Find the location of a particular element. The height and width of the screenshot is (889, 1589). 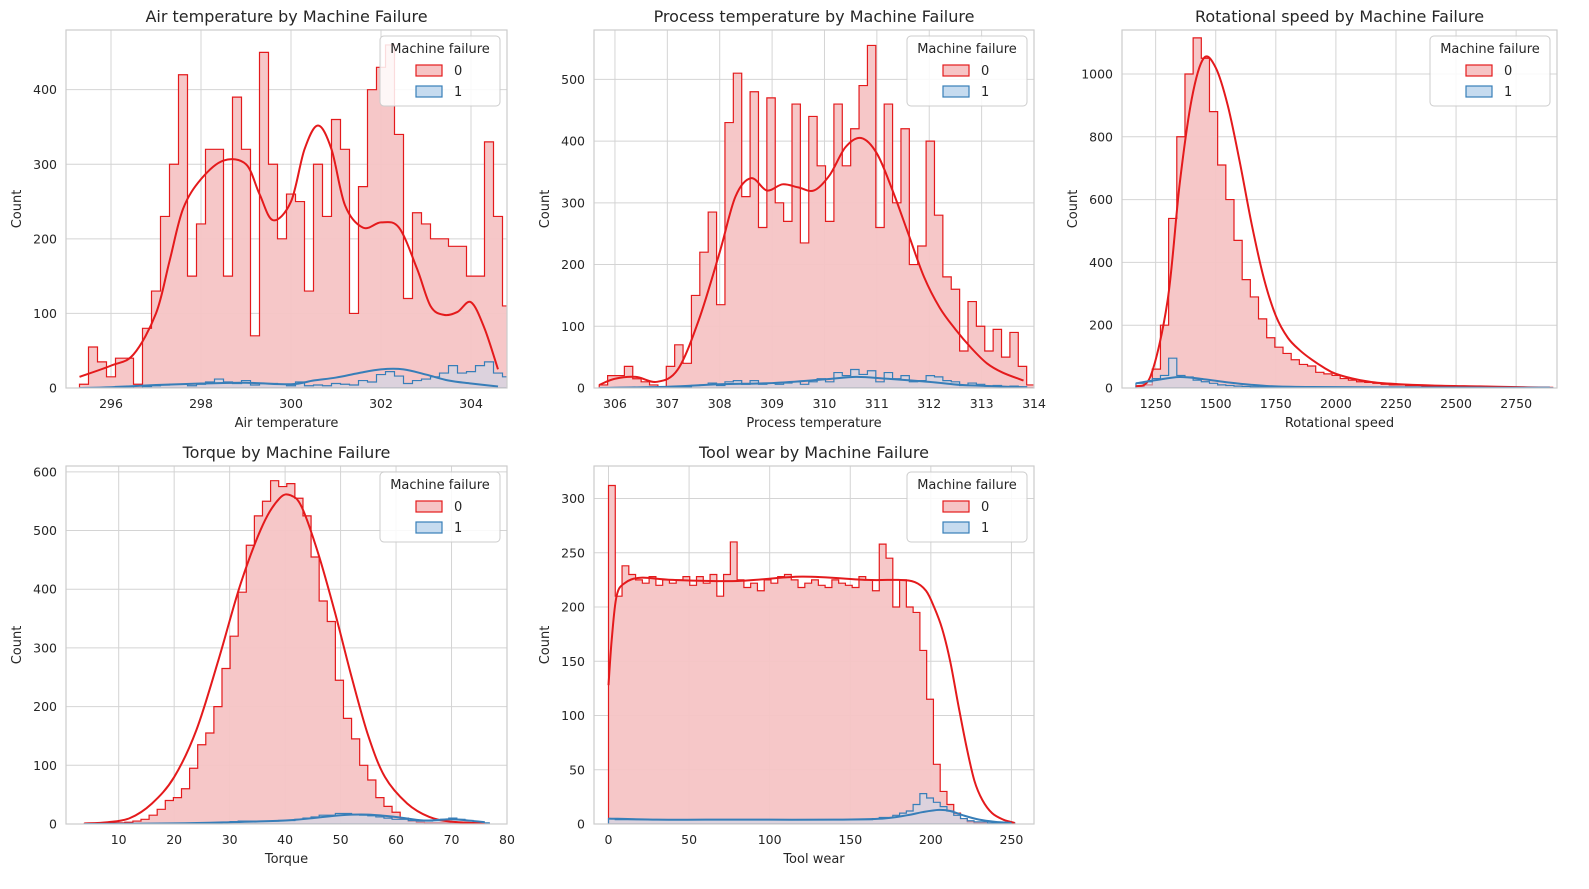

x-tick-label: 298 is located at coordinates (201, 403).